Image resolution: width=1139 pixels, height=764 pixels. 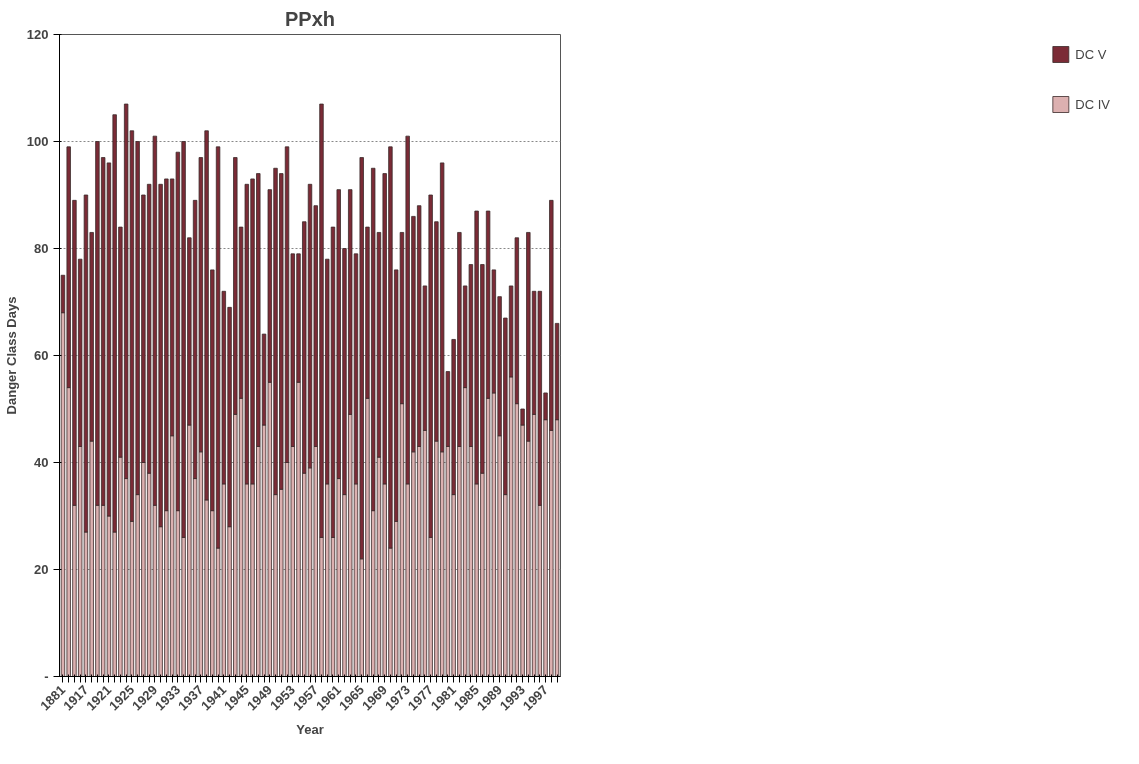 What do you see at coordinates (37, 141) in the screenshot?
I see `y-tick-label: 100` at bounding box center [37, 141].